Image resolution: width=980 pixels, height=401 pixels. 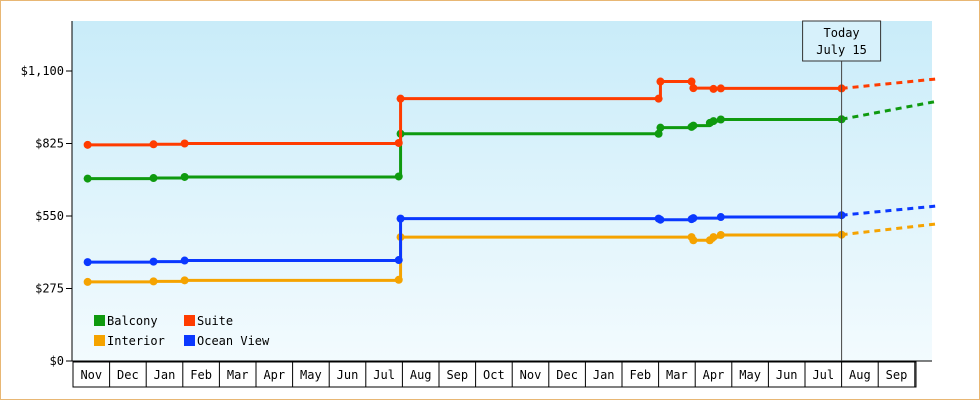 What do you see at coordinates (42, 71) in the screenshot?
I see `y-tick-label: $1,100` at bounding box center [42, 71].